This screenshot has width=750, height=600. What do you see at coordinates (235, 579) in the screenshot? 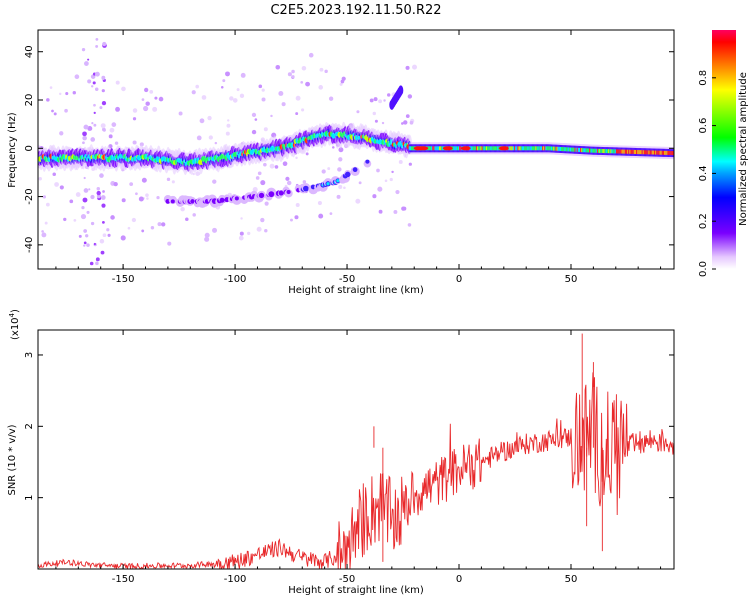
I see `x-tick-label: -100` at bounding box center [235, 579].